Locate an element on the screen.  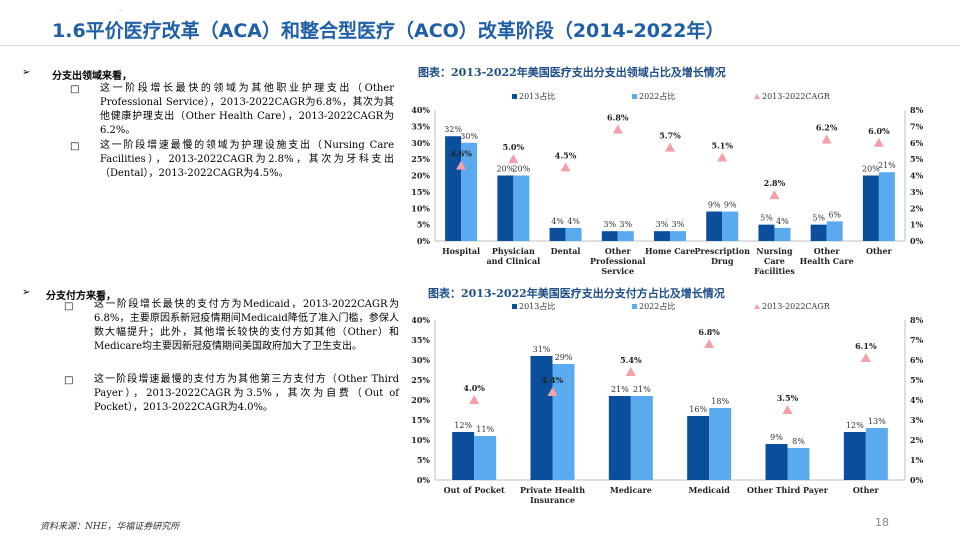
chart1-x-tick-label: Professional is located at coordinates (618, 261).